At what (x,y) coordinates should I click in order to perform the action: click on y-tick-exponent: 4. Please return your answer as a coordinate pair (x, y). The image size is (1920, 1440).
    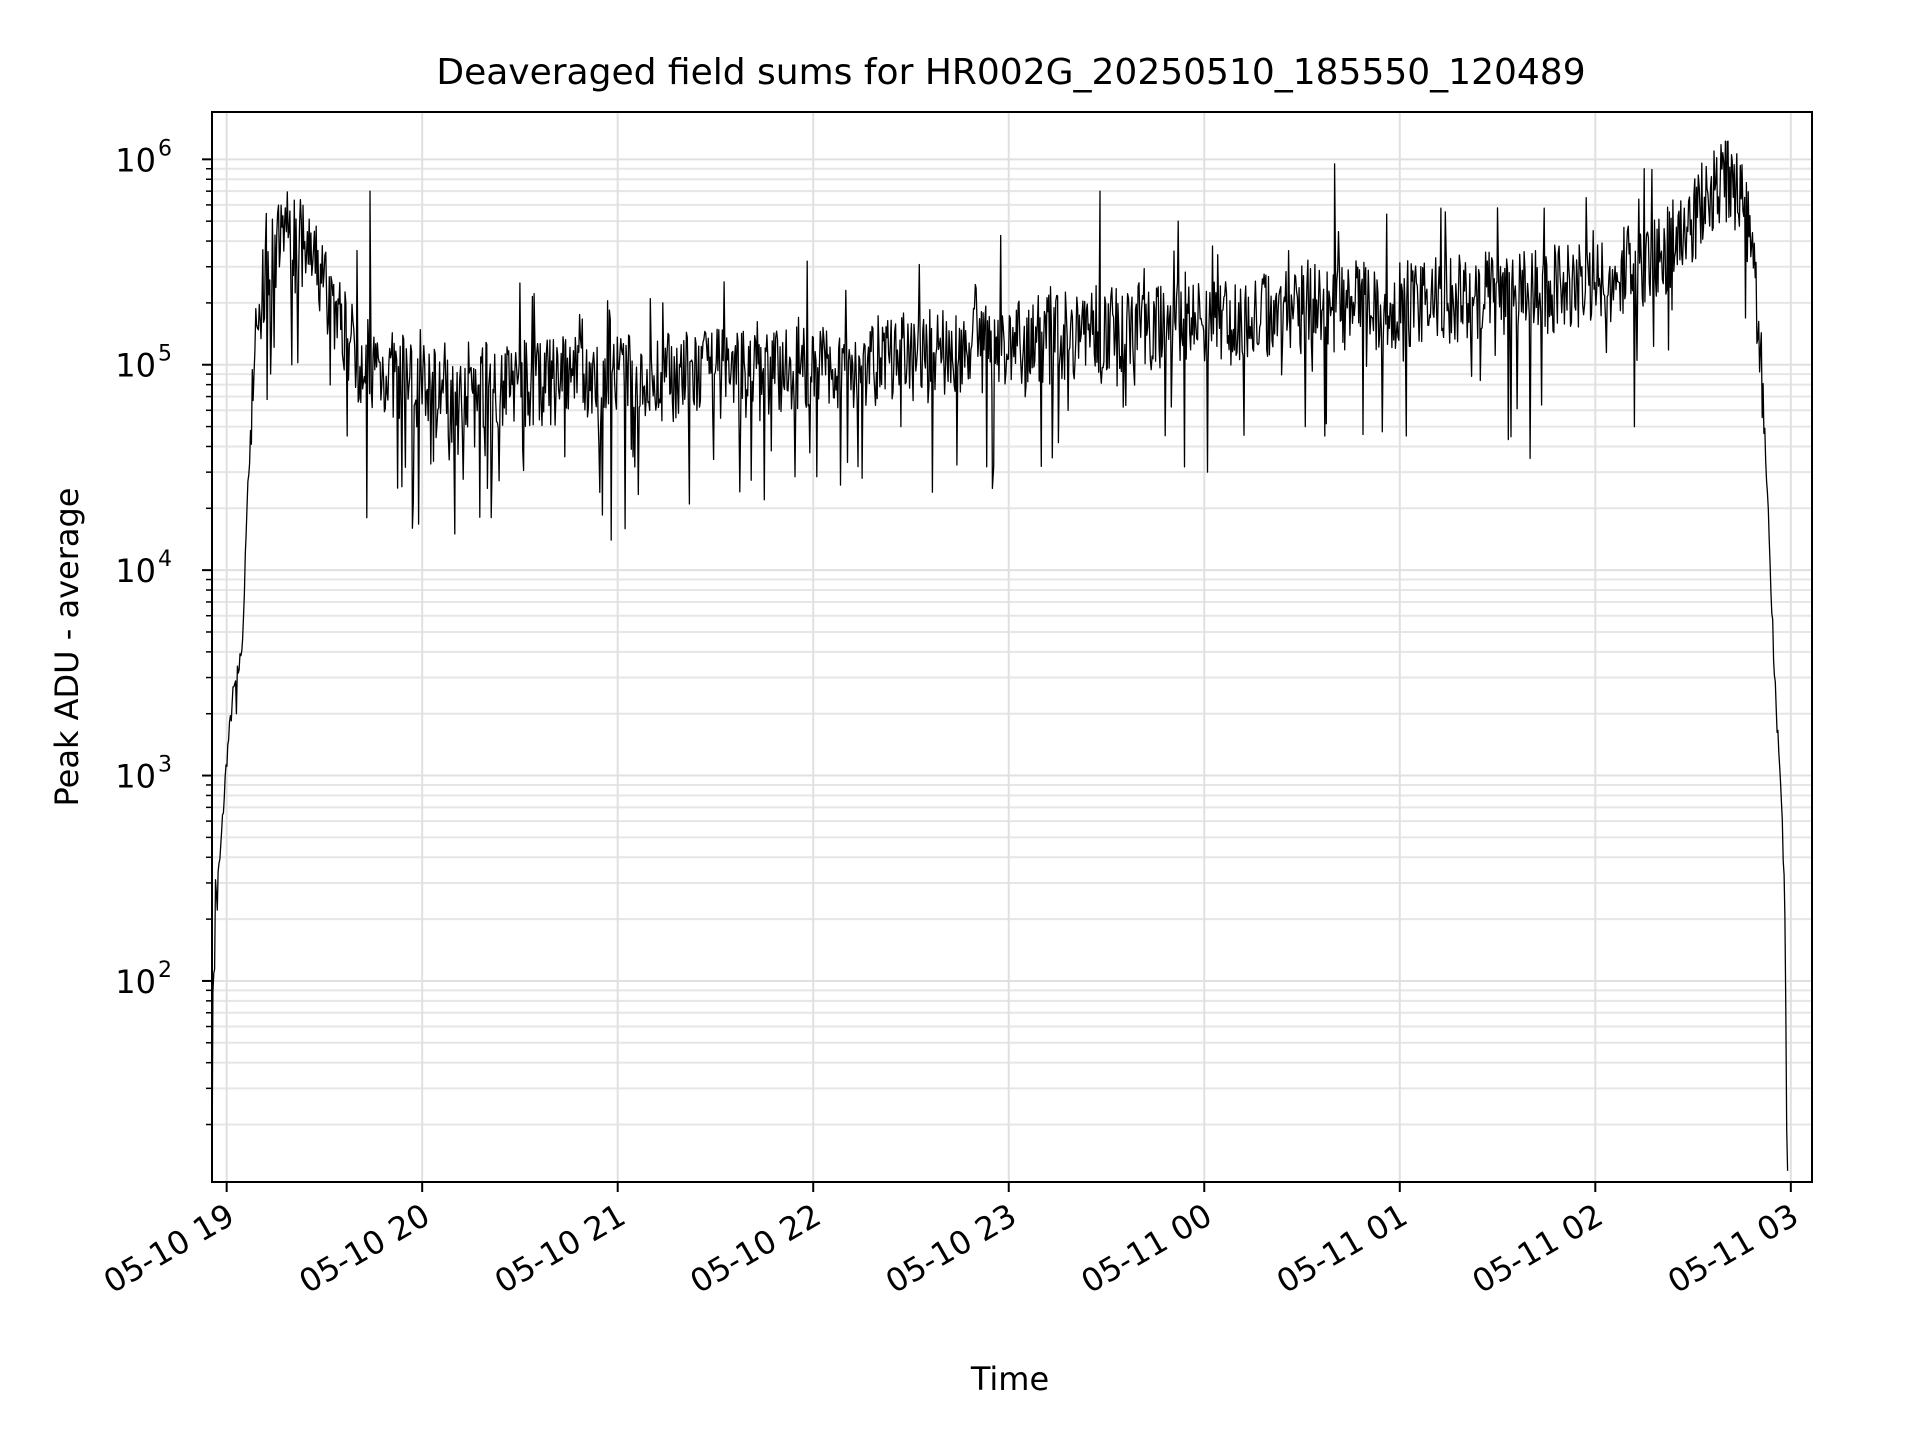
    Looking at the image, I should click on (165, 559).